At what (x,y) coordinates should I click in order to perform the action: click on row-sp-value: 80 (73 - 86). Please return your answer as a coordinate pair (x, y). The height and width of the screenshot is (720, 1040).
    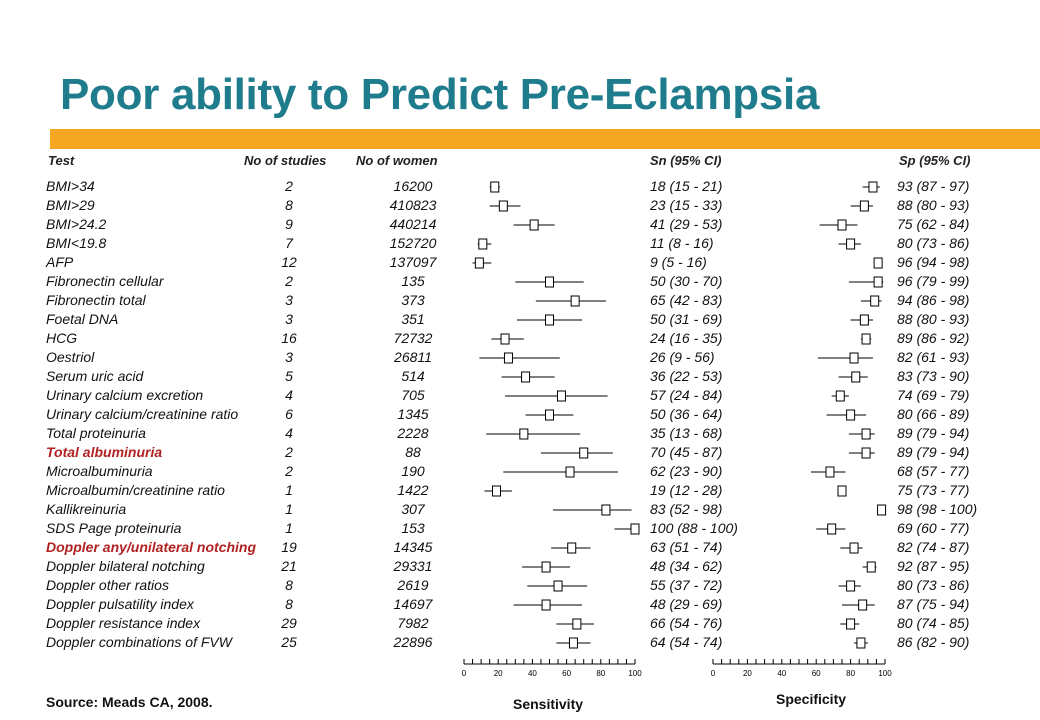
    Looking at the image, I should click on (933, 243).